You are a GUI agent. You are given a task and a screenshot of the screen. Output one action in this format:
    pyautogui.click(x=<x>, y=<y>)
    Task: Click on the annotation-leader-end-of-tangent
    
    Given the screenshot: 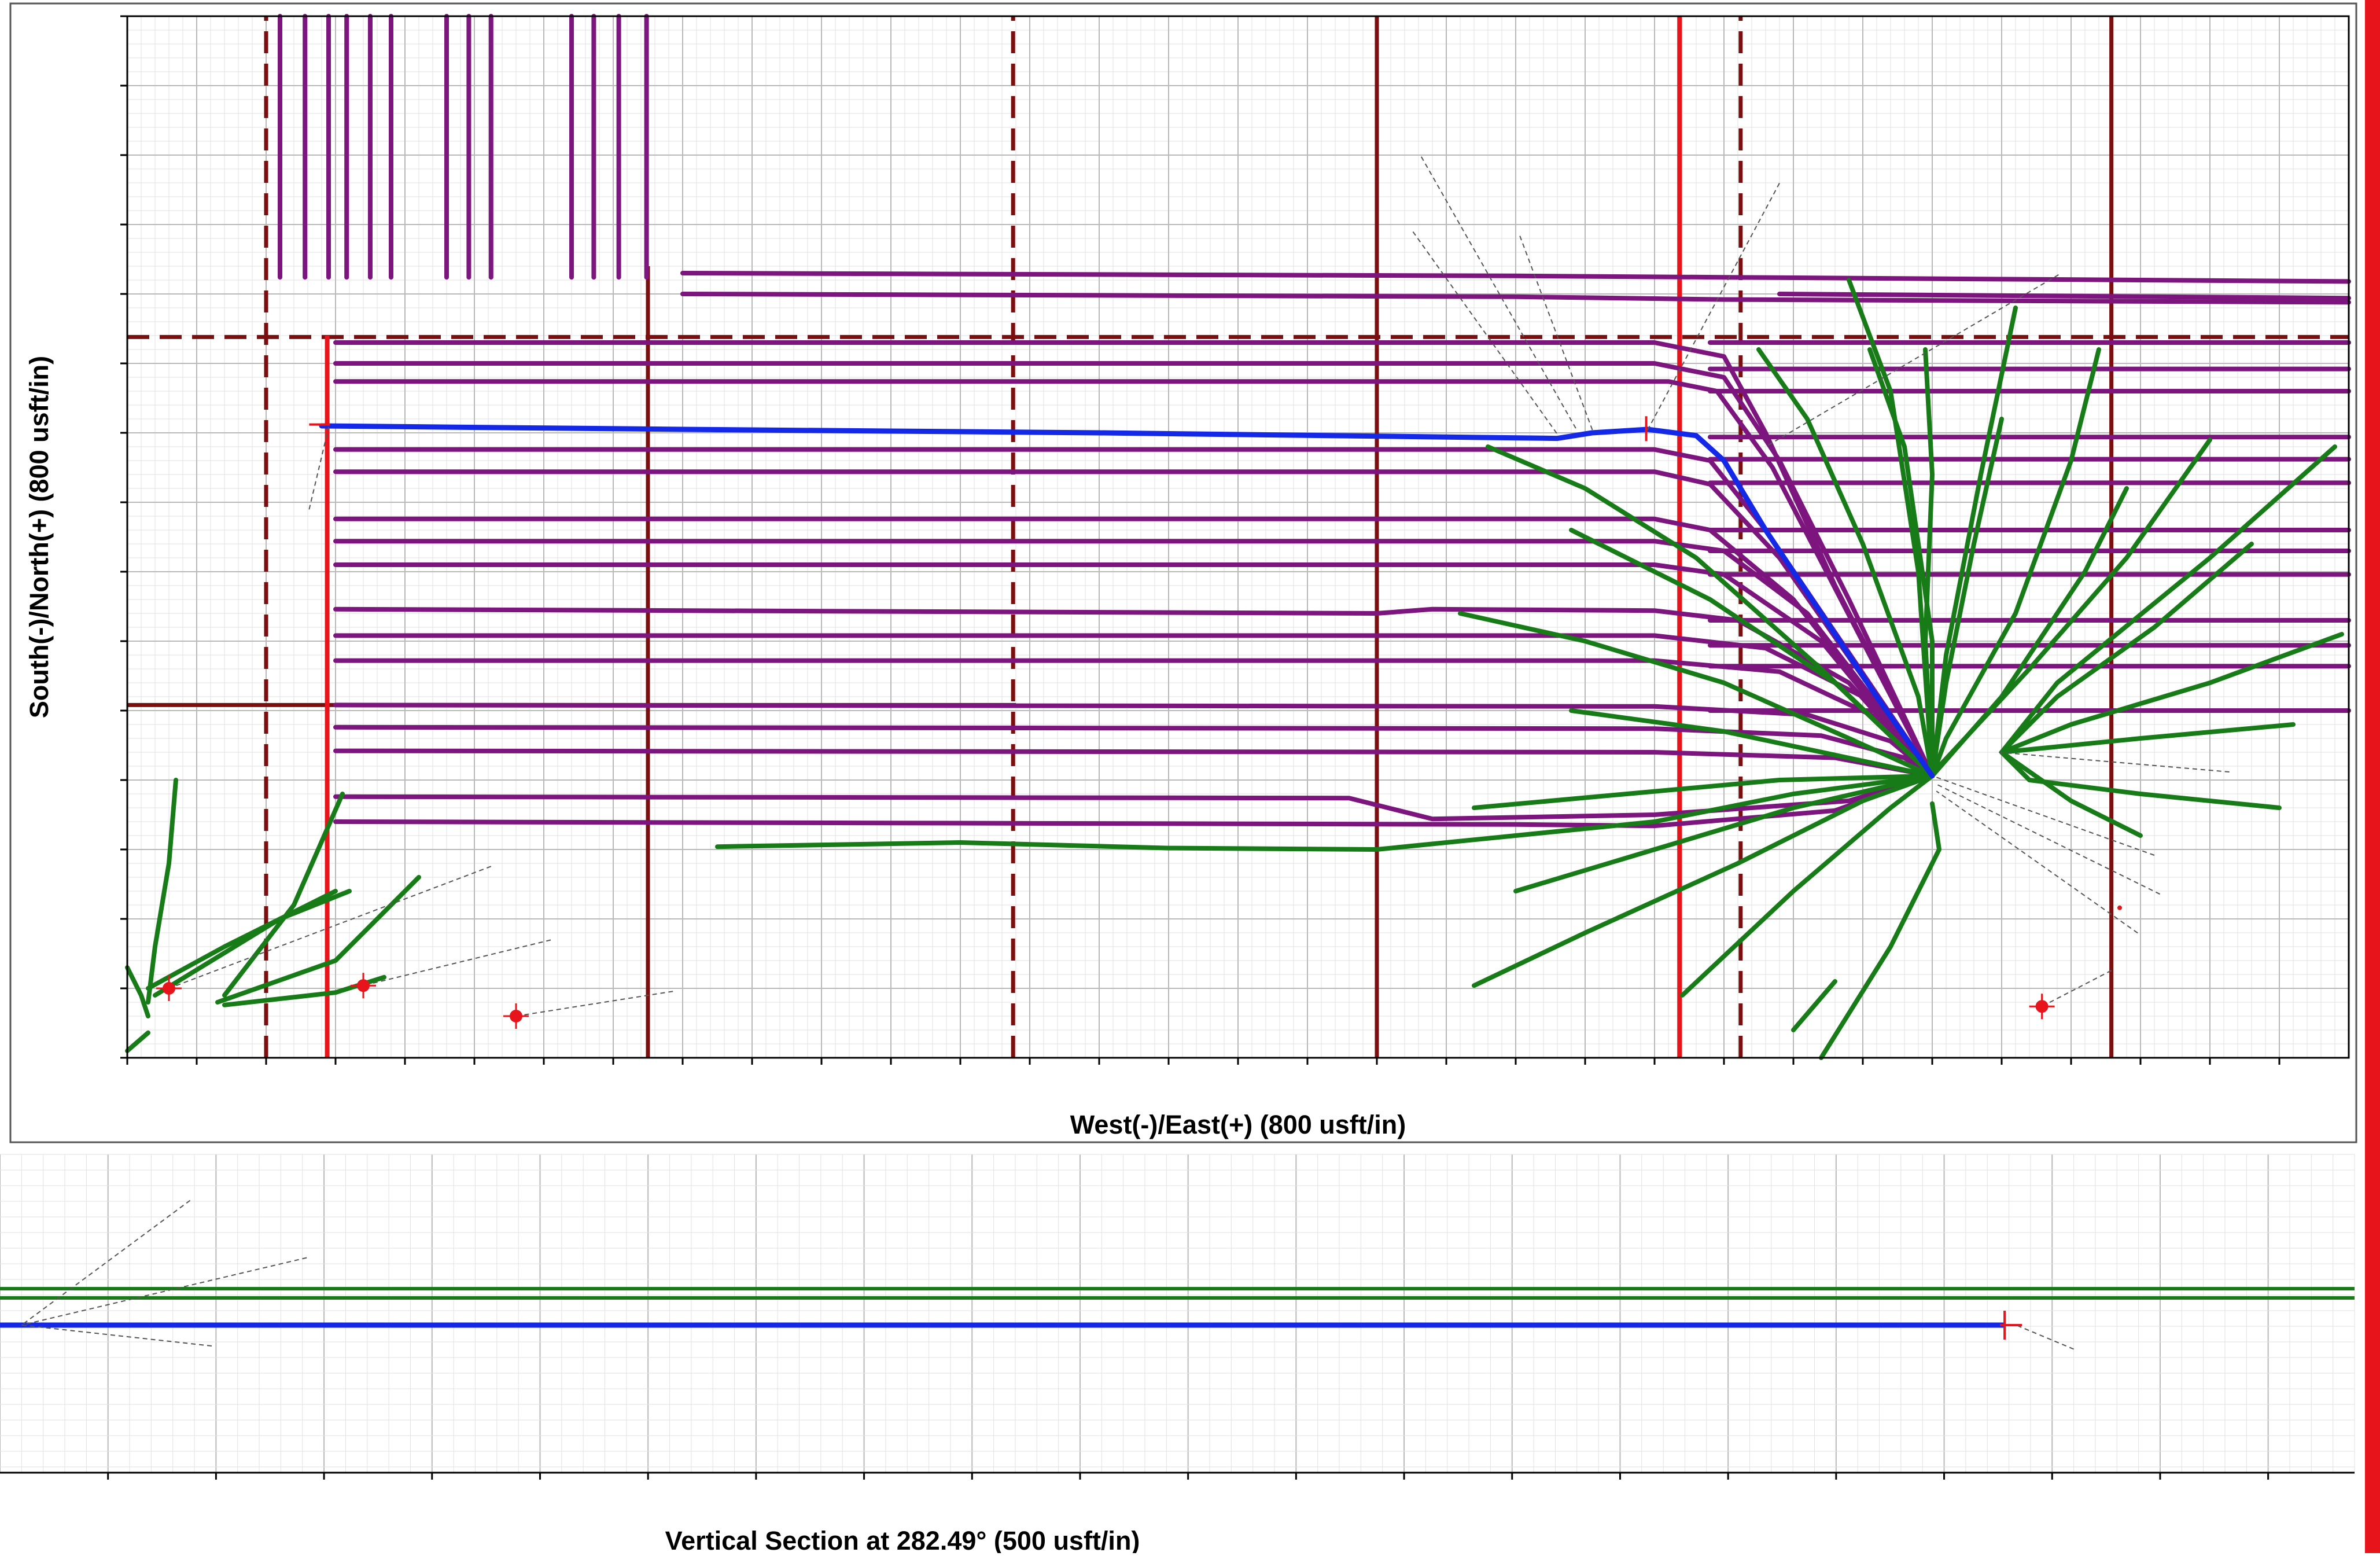 What is the action you would take?
    pyautogui.click(x=1499, y=293)
    